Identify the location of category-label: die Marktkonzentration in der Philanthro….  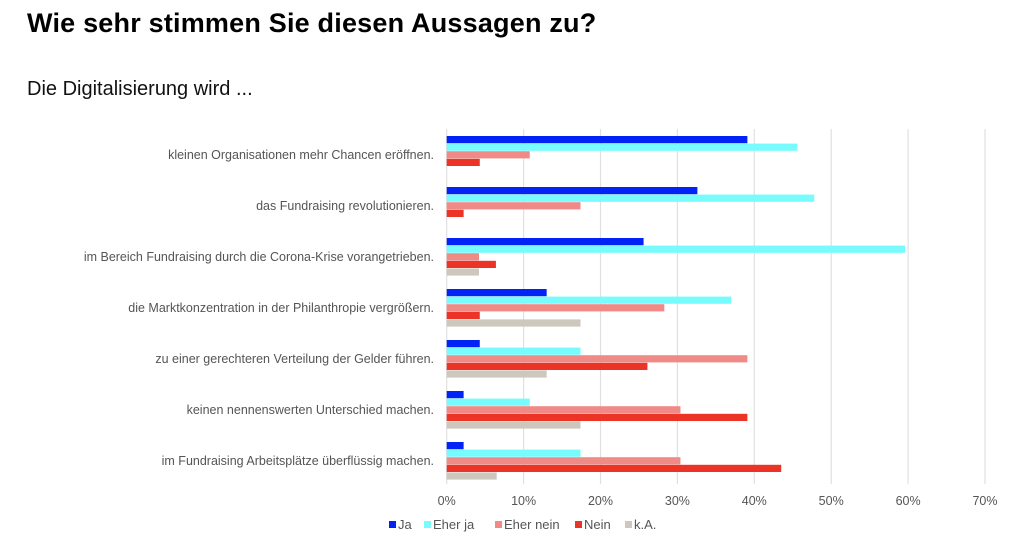
(281, 308).